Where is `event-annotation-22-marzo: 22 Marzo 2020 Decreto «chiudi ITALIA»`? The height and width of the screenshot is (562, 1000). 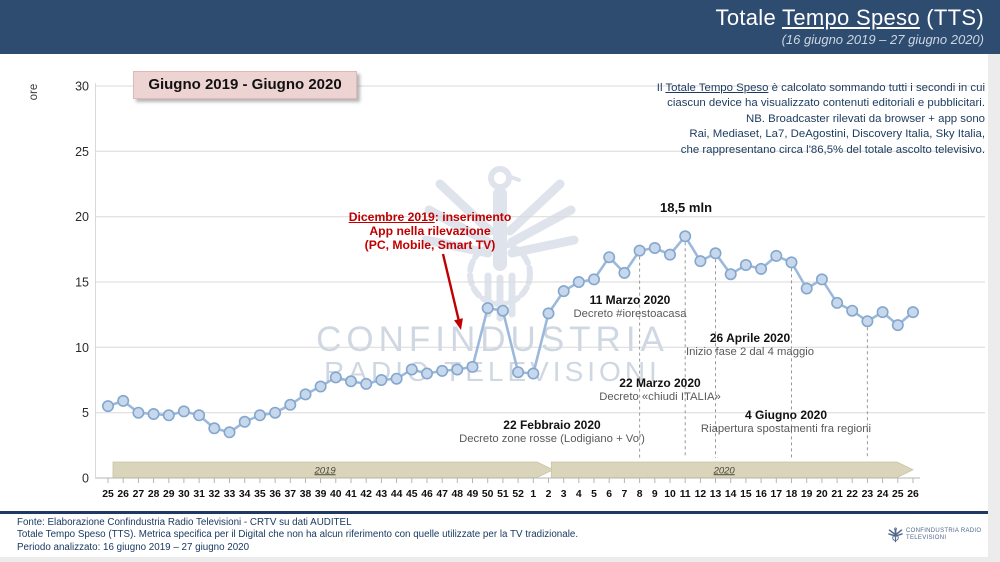
event-annotation-22-marzo: 22 Marzo 2020 Decreto «chiudi ITALIA» is located at coordinates (660, 390).